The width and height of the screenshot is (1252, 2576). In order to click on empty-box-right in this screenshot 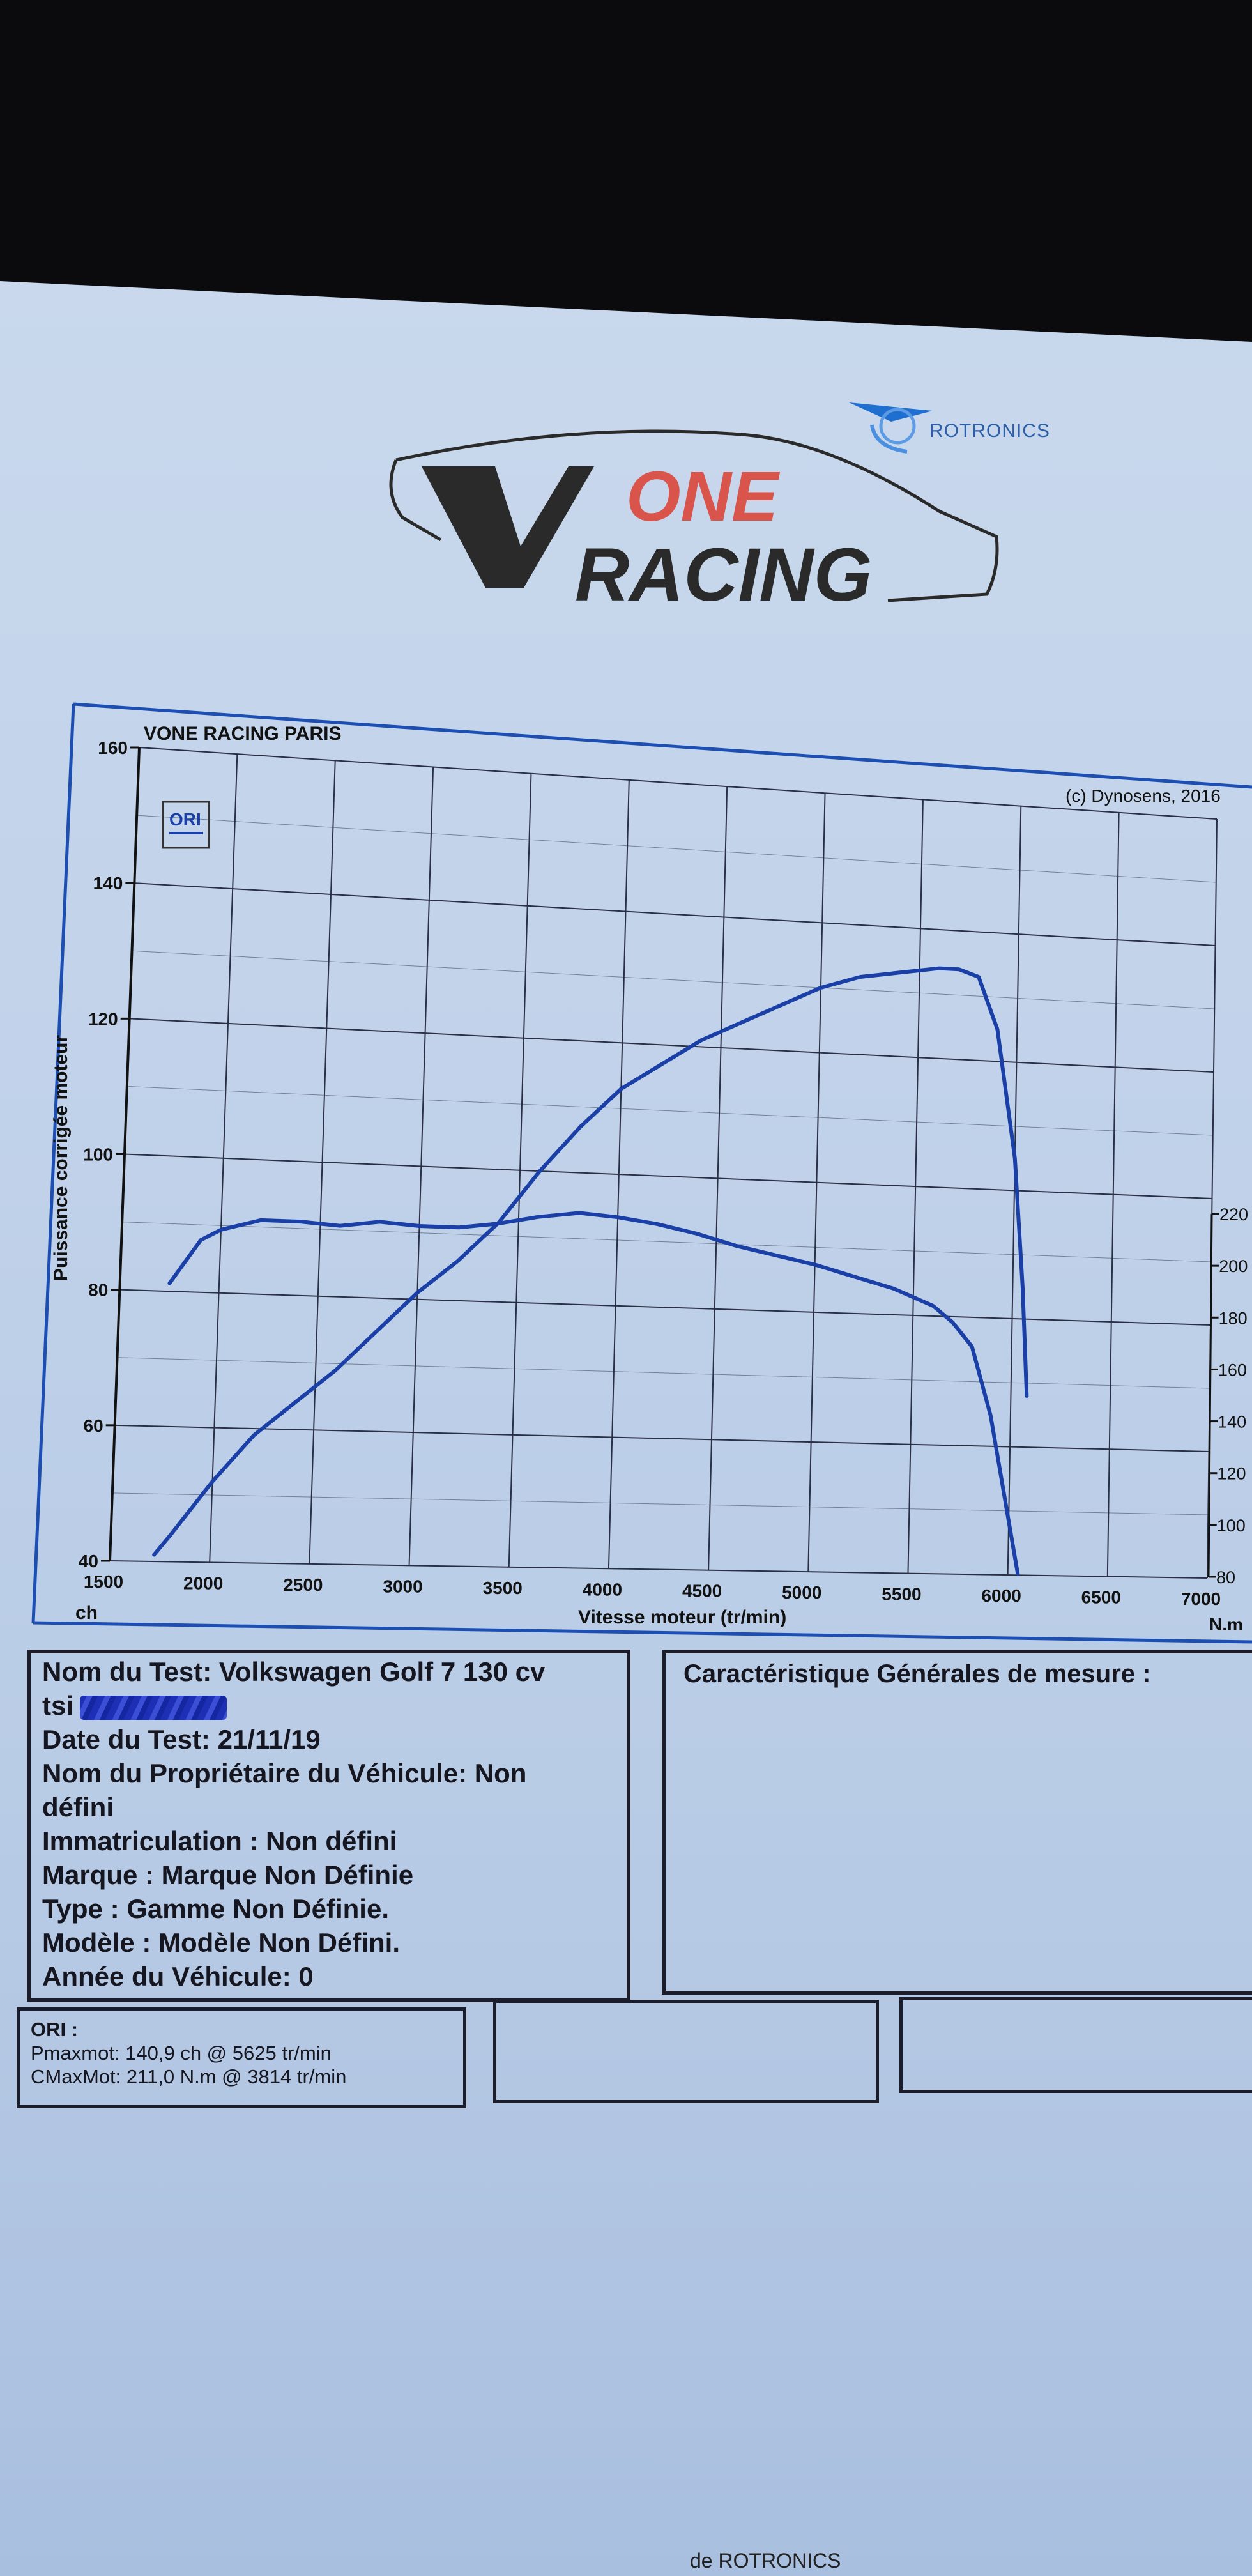, I will do `click(1075, 2045)`.